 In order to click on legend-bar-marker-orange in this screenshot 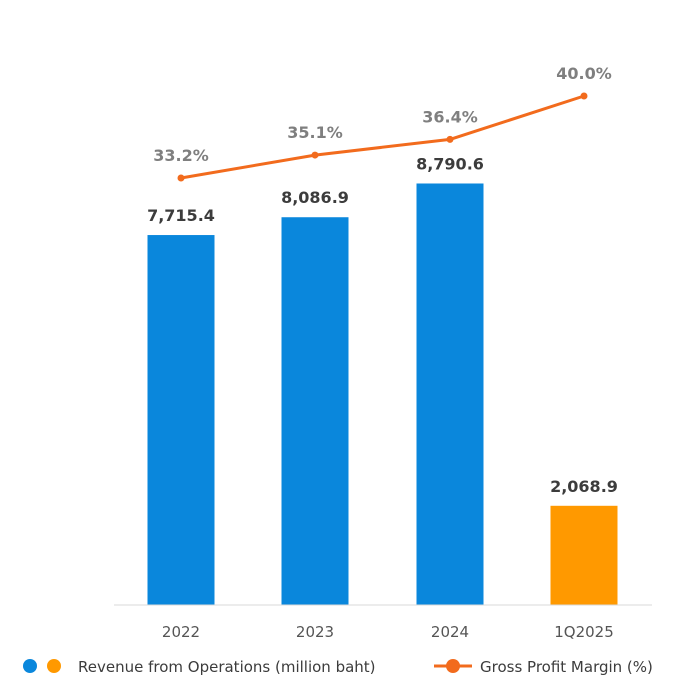, I will do `click(54, 666)`.